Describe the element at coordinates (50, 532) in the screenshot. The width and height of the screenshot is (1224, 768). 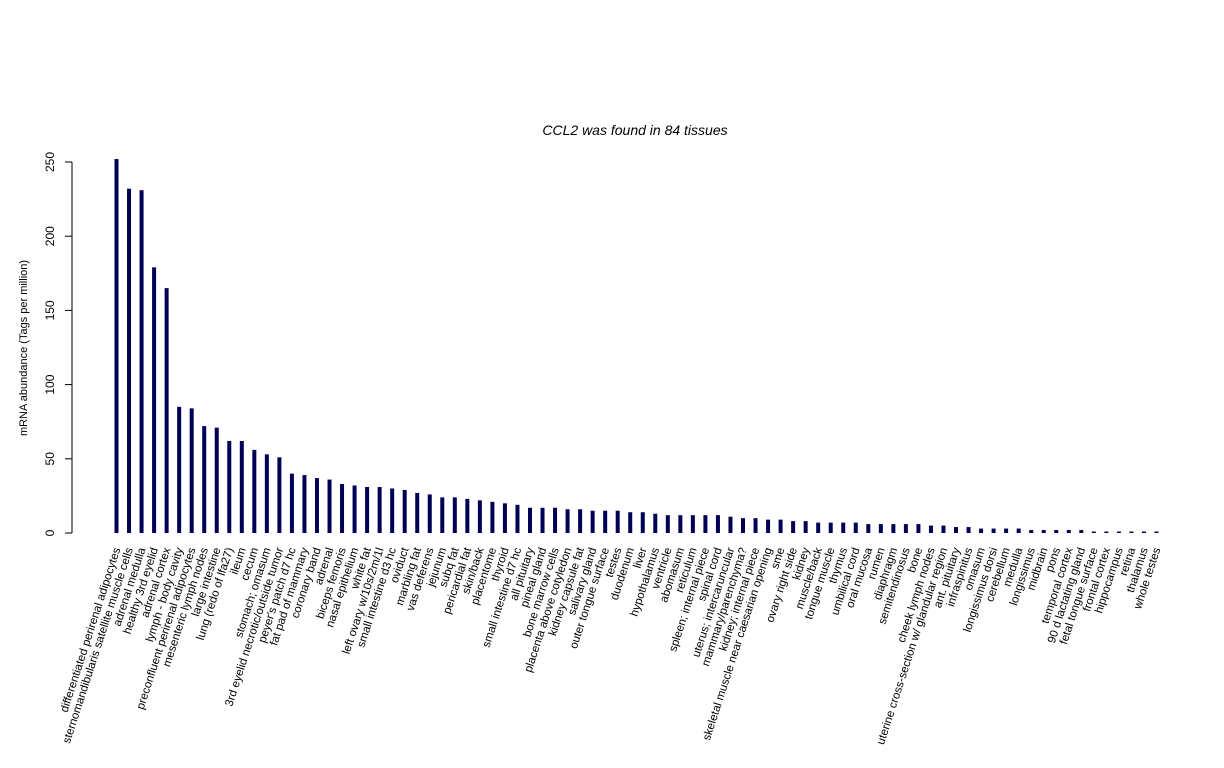
I see `y-tick-label: 0` at that location.